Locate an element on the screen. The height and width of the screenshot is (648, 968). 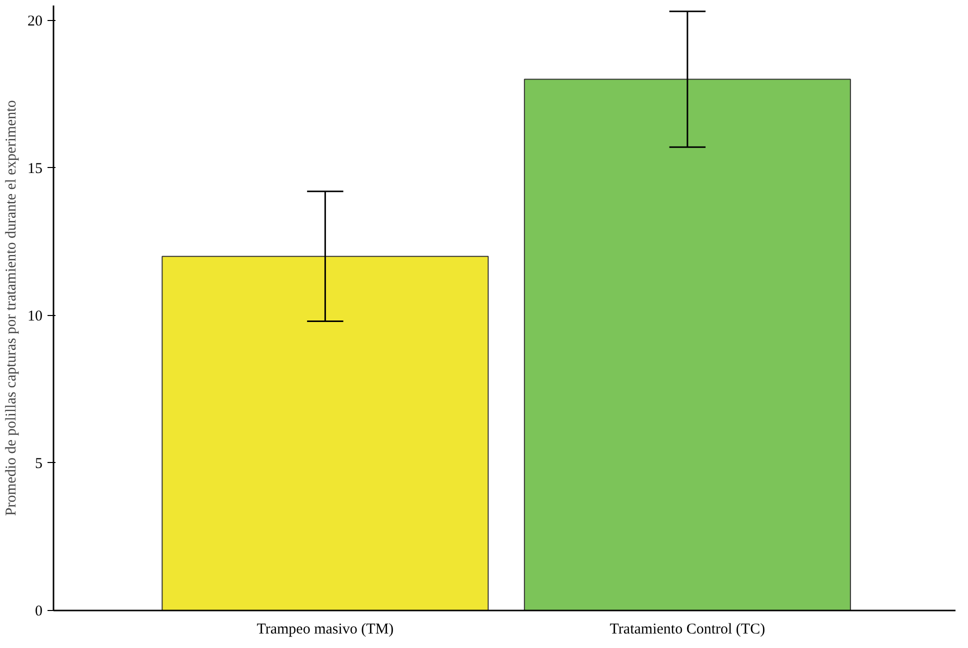
y-tick-label: 10 is located at coordinates (35, 316).